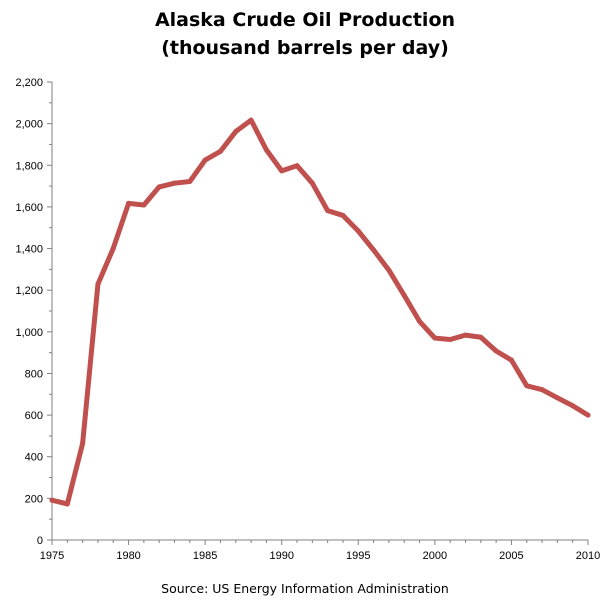 Image resolution: width=610 pixels, height=610 pixels. What do you see at coordinates (34, 416) in the screenshot?
I see `y-tick-label: 600` at bounding box center [34, 416].